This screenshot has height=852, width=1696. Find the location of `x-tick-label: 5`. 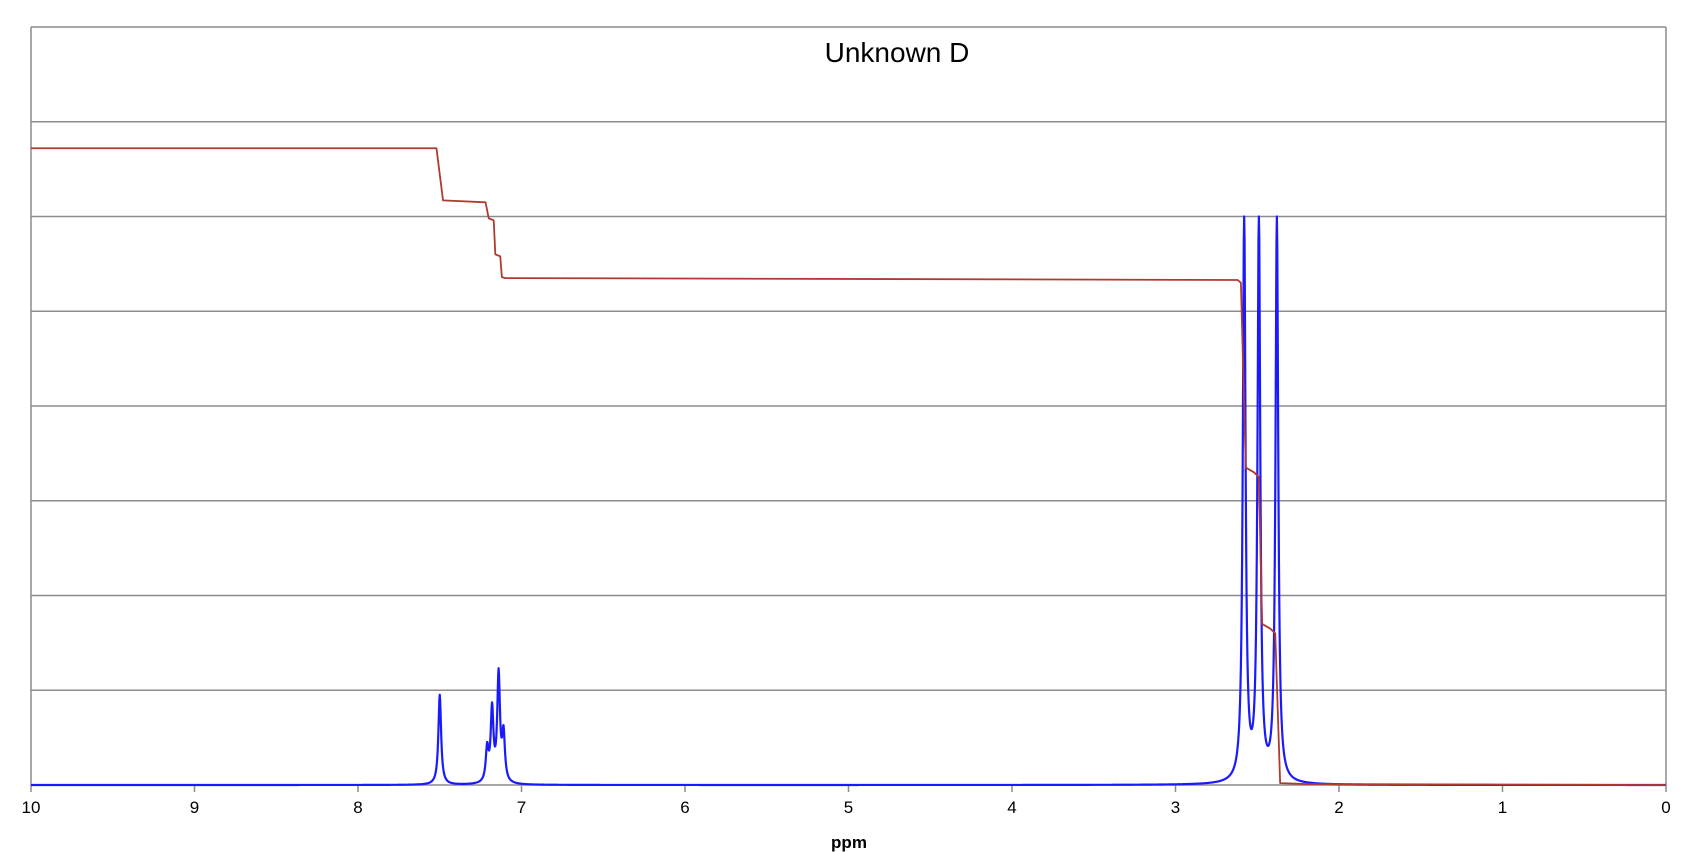

x-tick-label: 5 is located at coordinates (848, 807).